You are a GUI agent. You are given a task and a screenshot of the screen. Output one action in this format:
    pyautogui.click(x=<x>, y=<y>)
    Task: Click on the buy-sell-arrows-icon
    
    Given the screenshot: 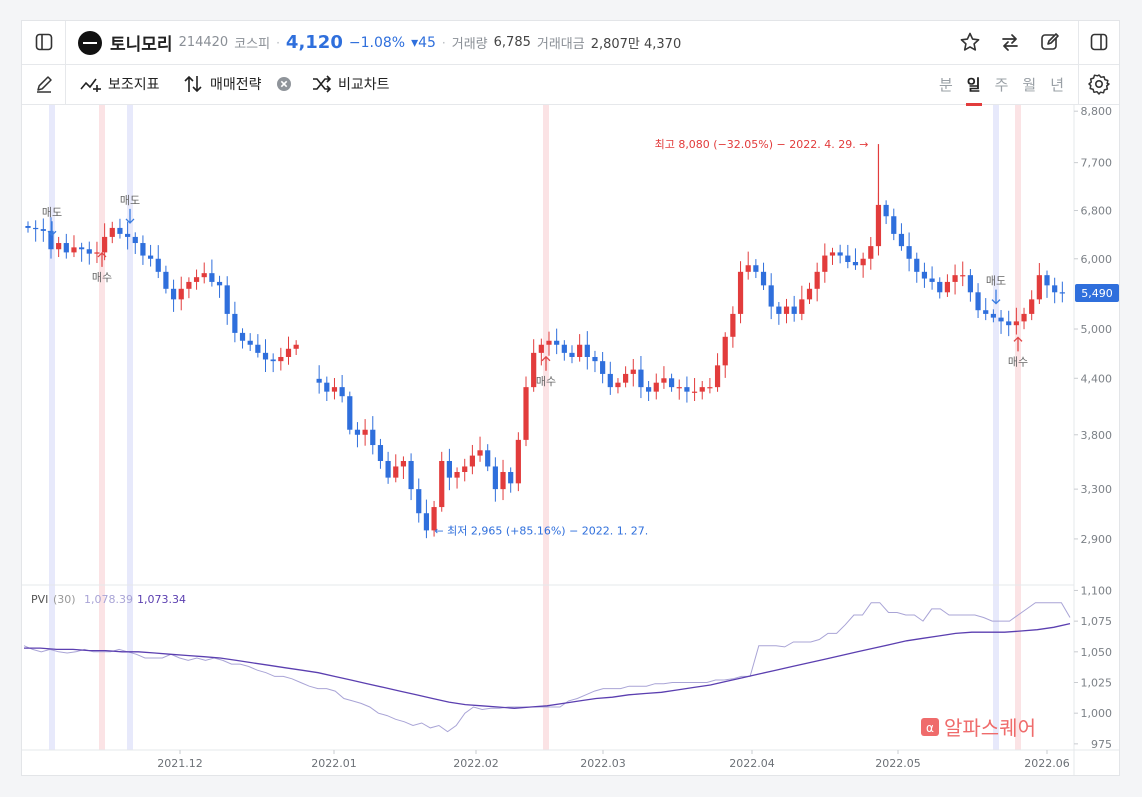 What is the action you would take?
    pyautogui.click(x=193, y=84)
    